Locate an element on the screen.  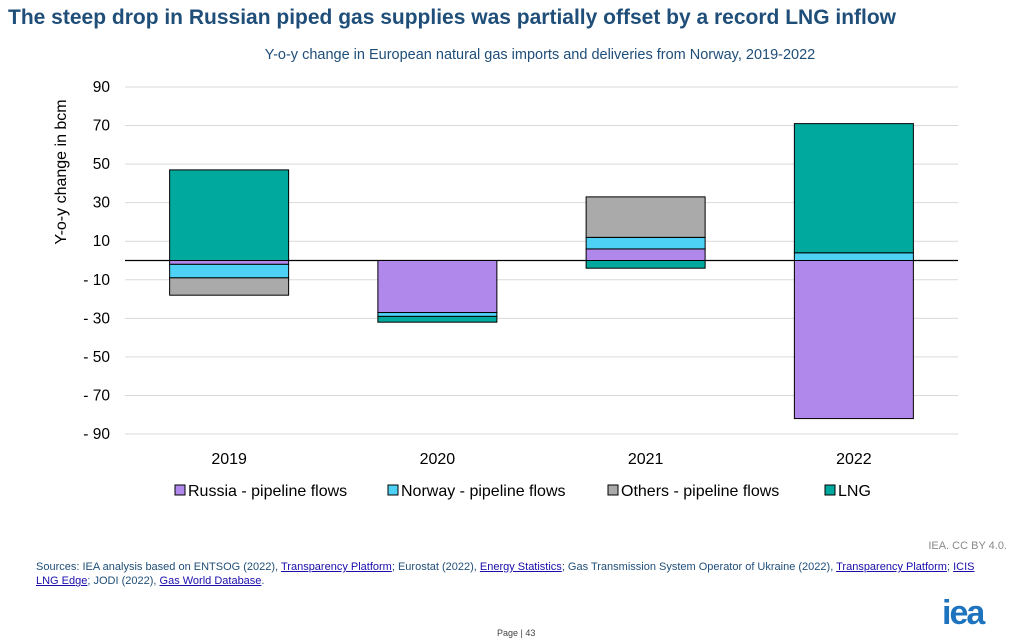
y-tick-label: - 90 is located at coordinates (96, 434).